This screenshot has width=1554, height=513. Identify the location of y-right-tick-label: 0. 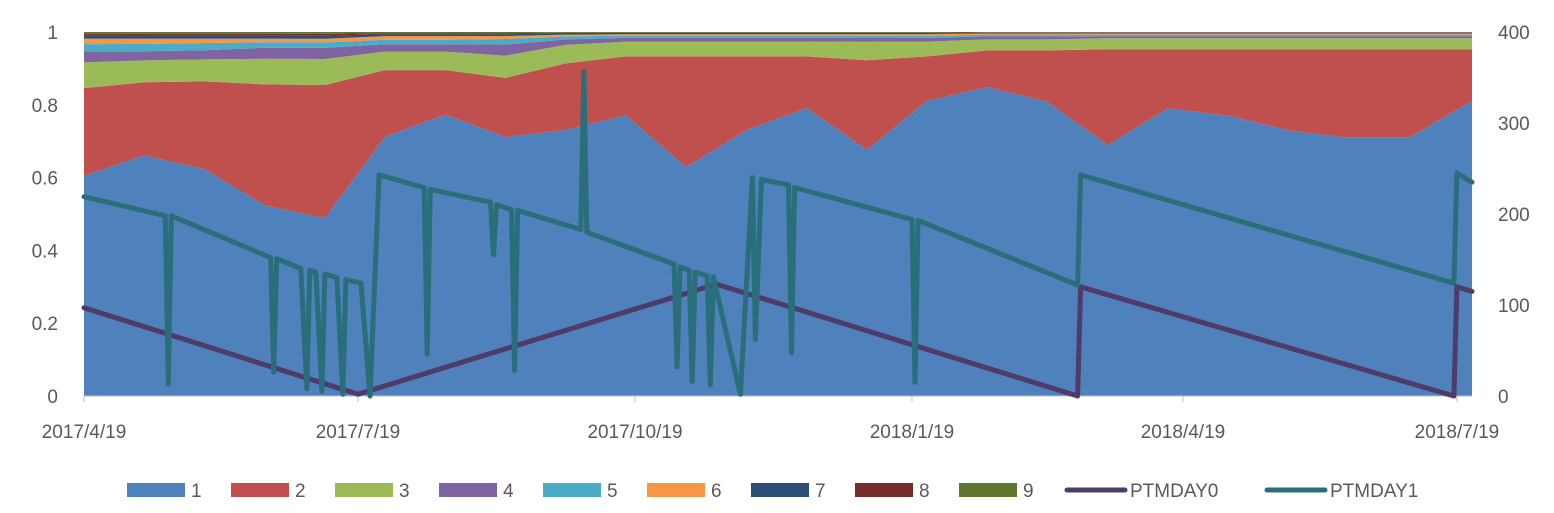
(1503, 397).